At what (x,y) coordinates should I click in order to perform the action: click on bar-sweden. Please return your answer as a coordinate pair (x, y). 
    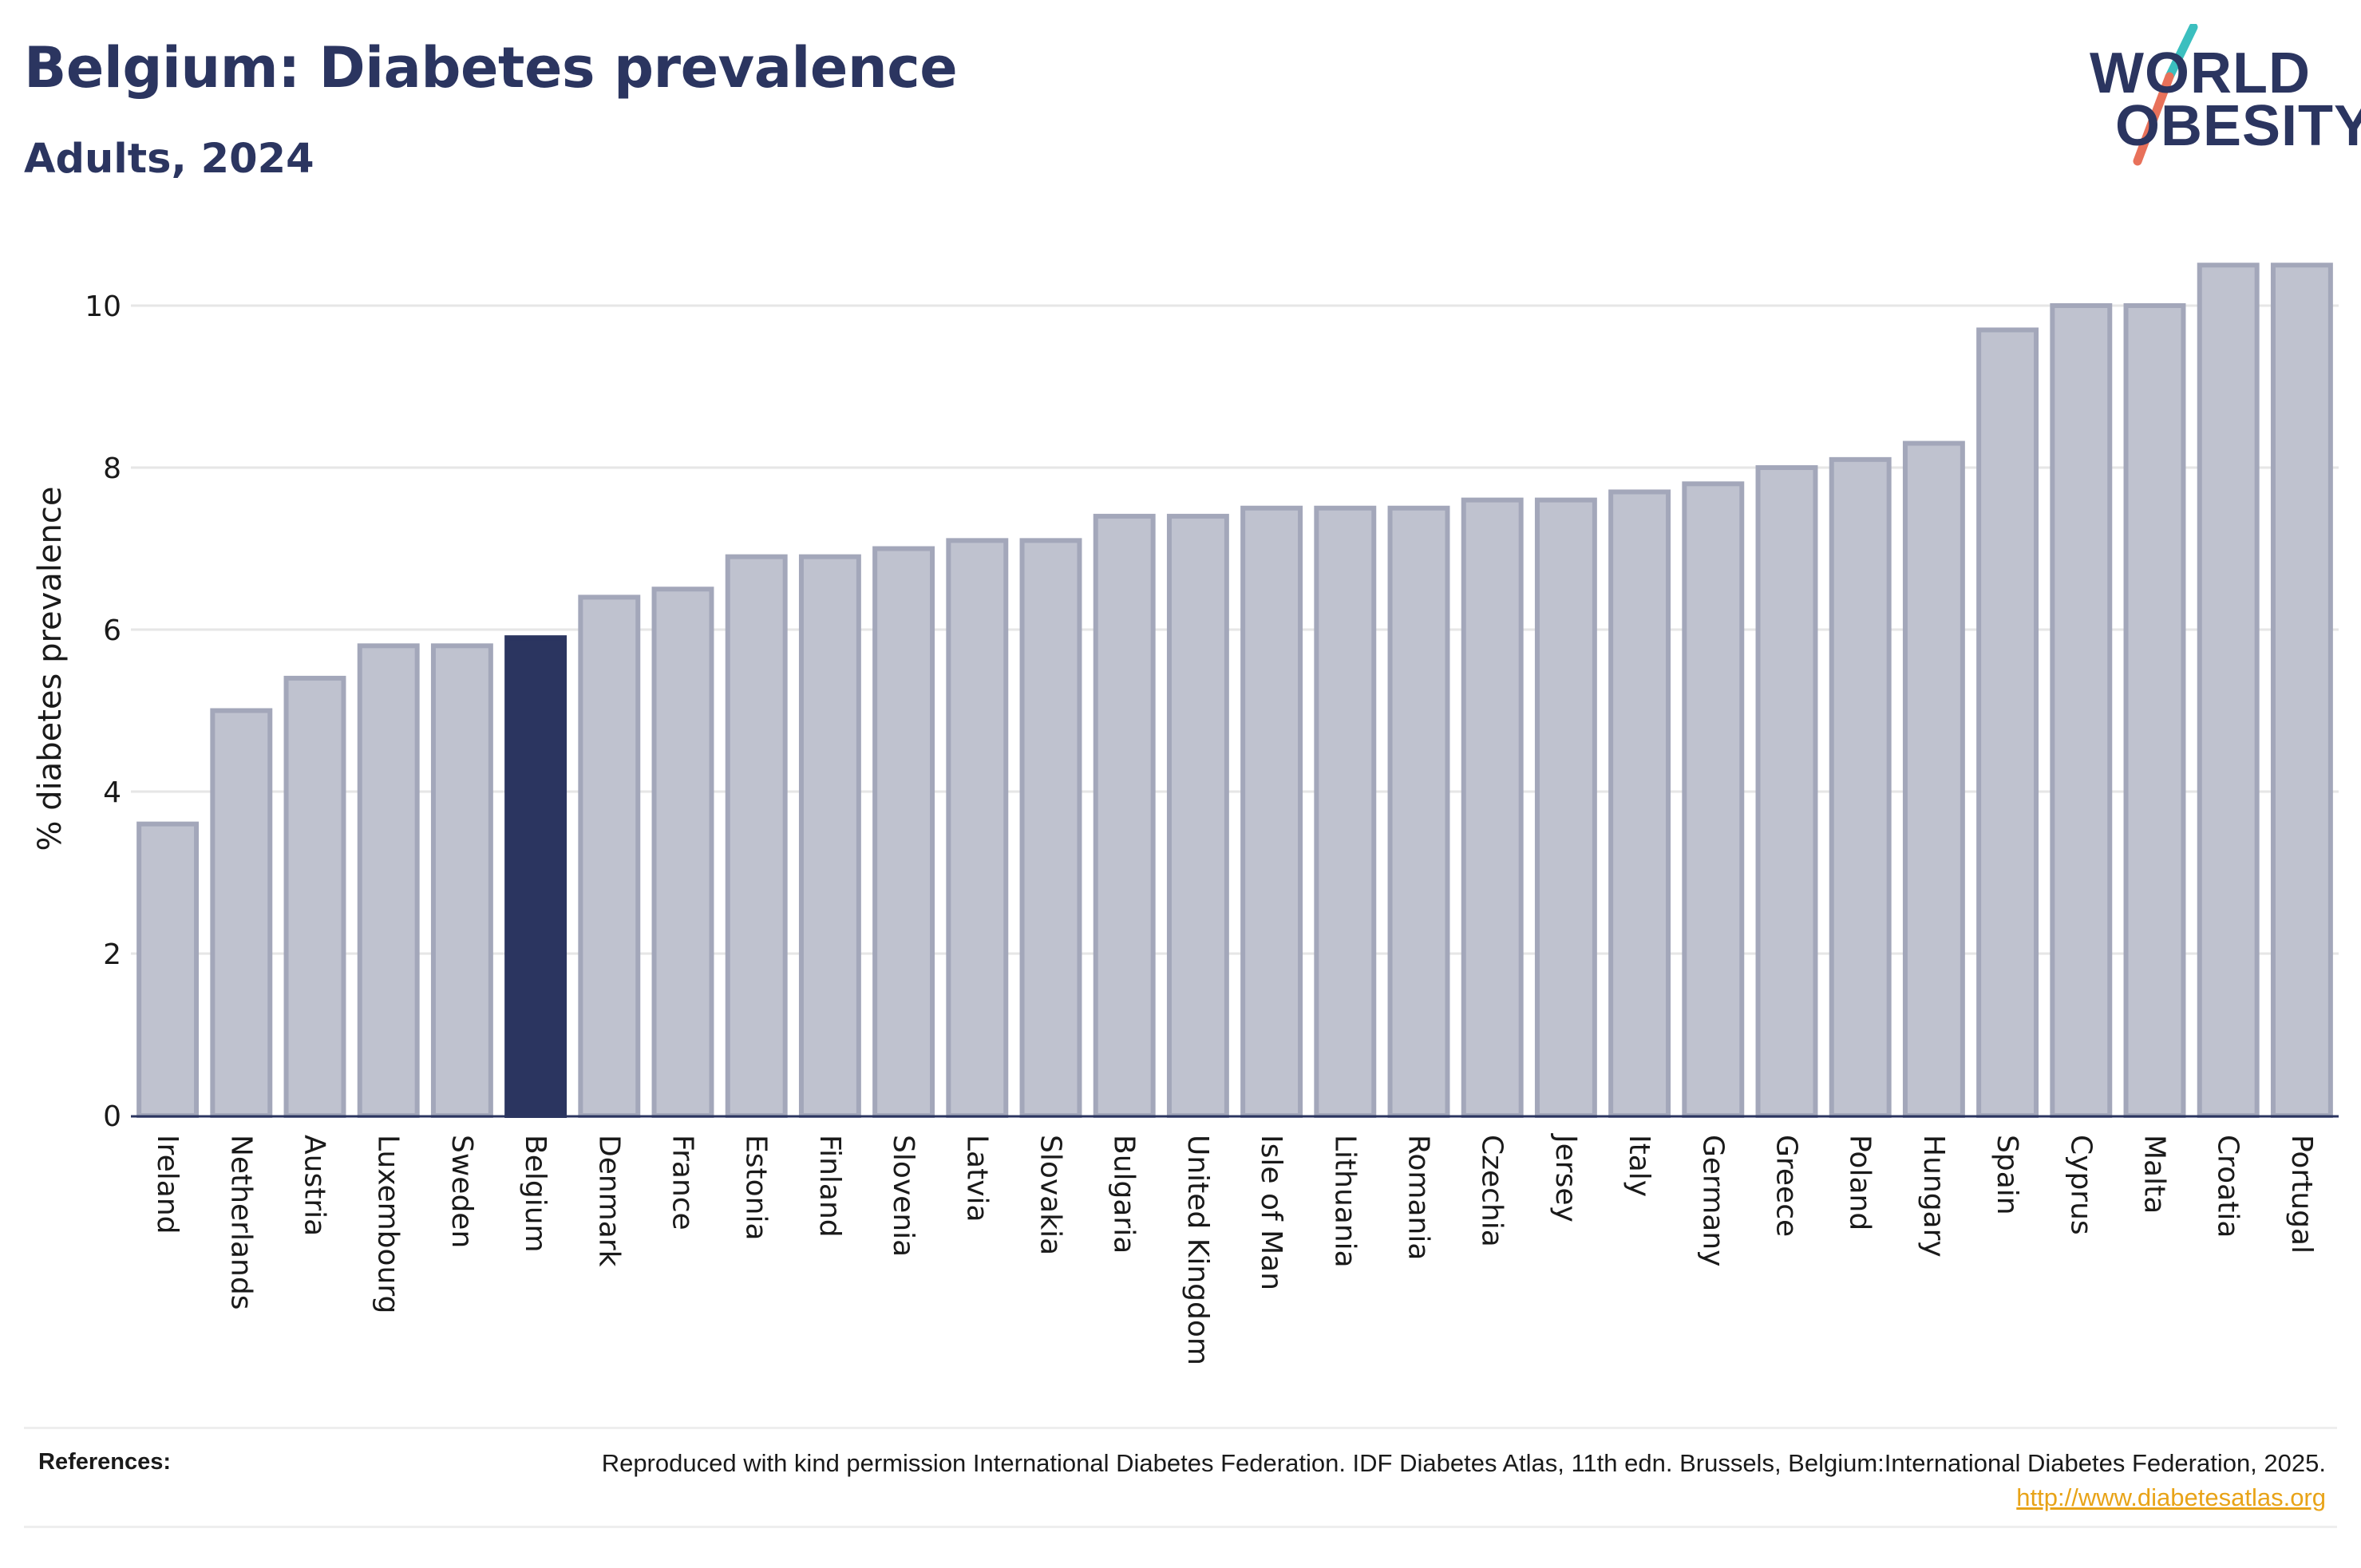
    Looking at the image, I should click on (461, 880).